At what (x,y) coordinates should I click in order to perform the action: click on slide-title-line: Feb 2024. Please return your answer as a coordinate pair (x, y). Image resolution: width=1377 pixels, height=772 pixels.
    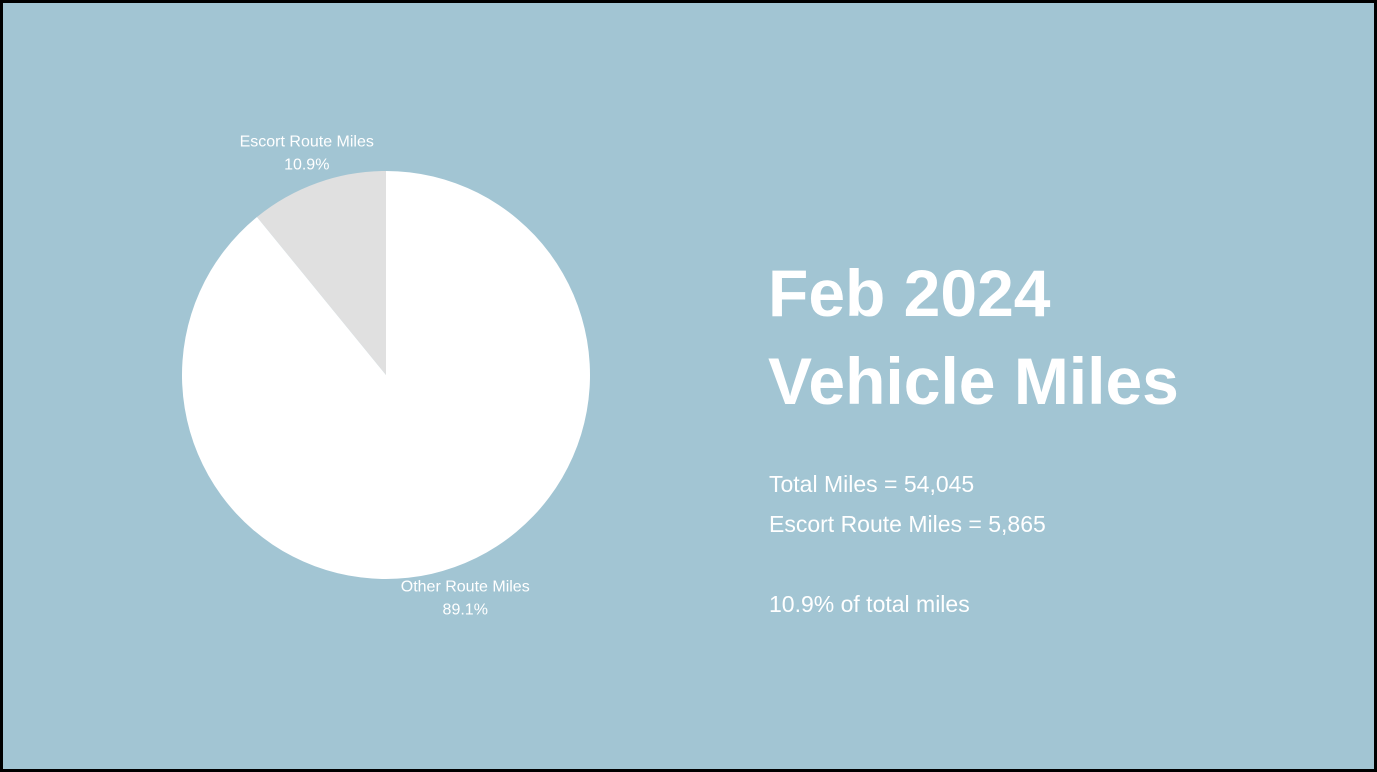
    Looking at the image, I should click on (909, 293).